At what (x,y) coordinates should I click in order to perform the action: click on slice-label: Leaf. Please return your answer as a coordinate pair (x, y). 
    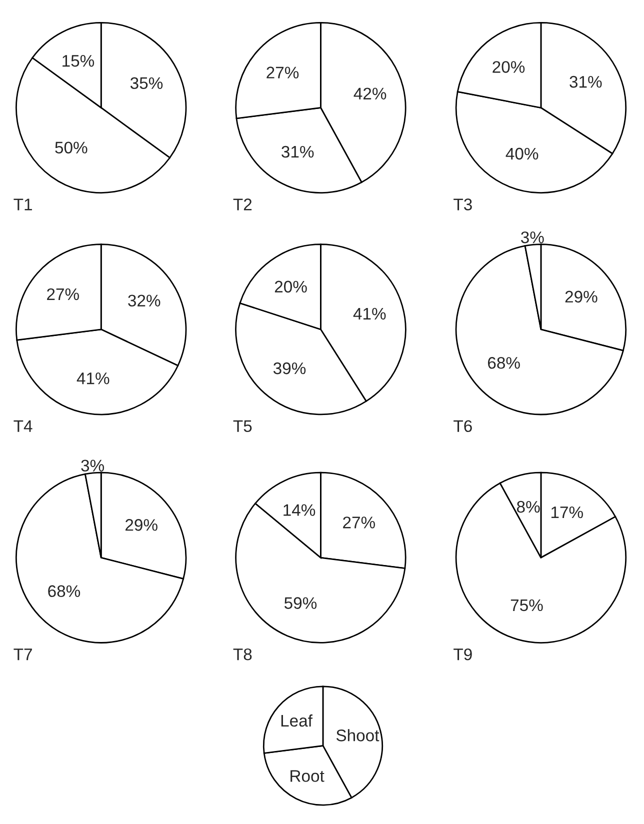
    Looking at the image, I should click on (297, 720).